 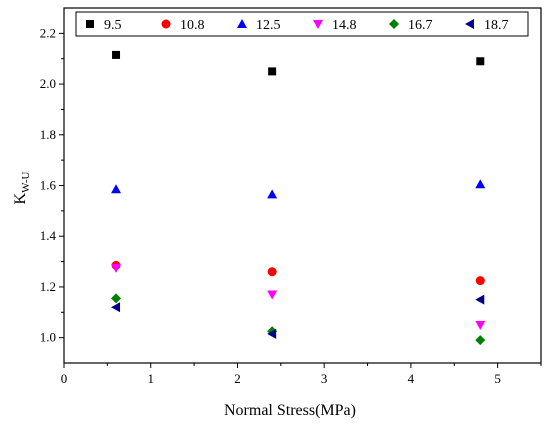 I want to click on y-tick-label: 2.0, so click(x=48, y=83).